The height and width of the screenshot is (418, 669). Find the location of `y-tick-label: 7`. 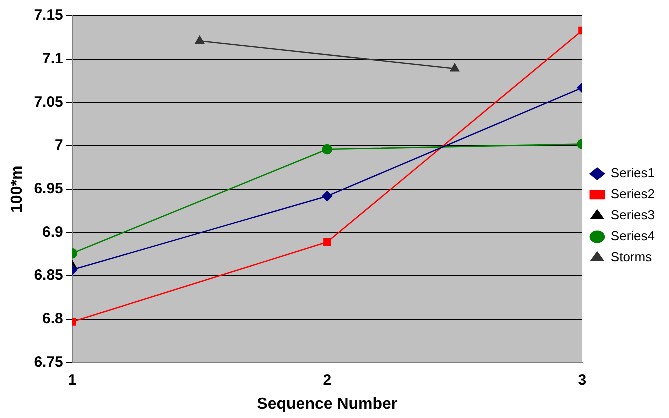

y-tick-label: 7 is located at coordinates (59, 145).